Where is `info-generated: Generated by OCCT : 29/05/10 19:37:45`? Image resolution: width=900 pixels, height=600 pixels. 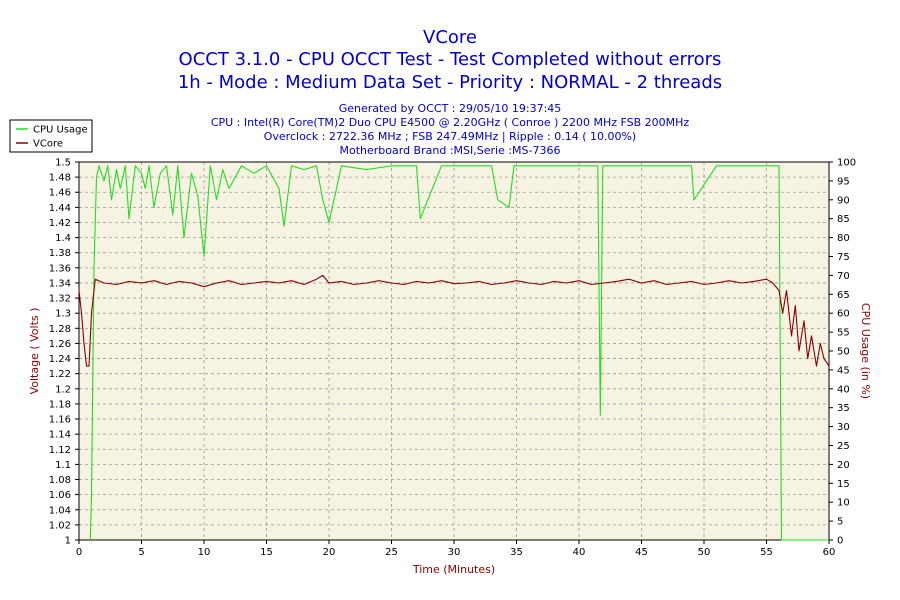
info-generated: Generated by OCCT : 29/05/10 19:37:45 is located at coordinates (450, 108).